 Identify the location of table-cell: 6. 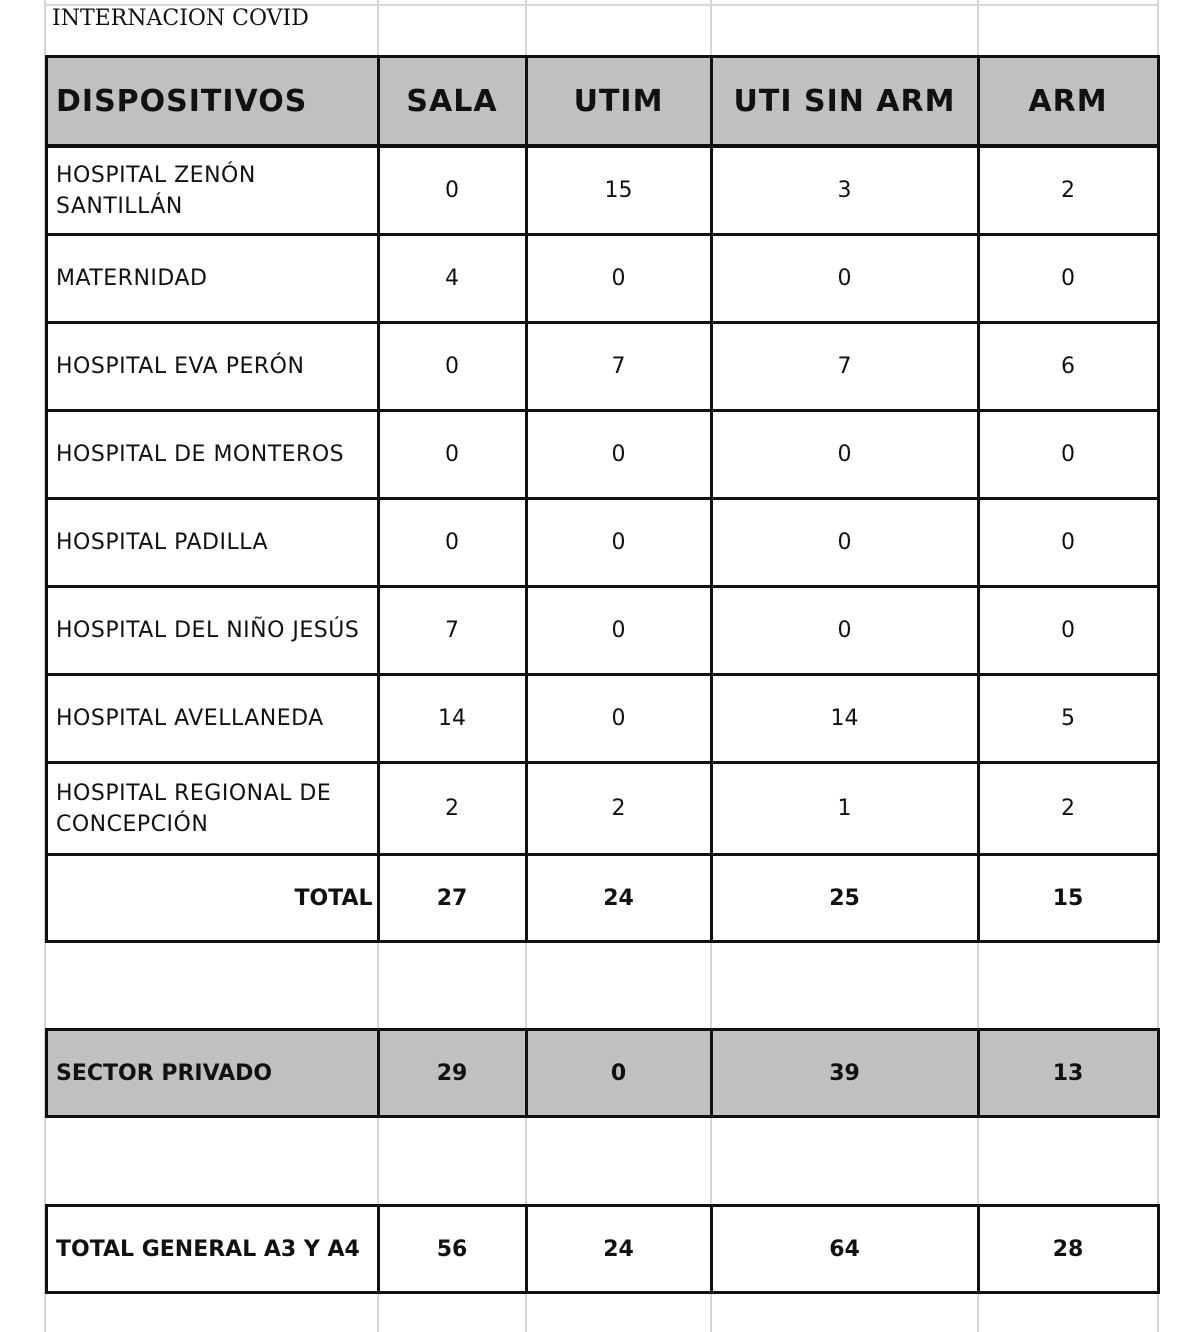
(1068, 366).